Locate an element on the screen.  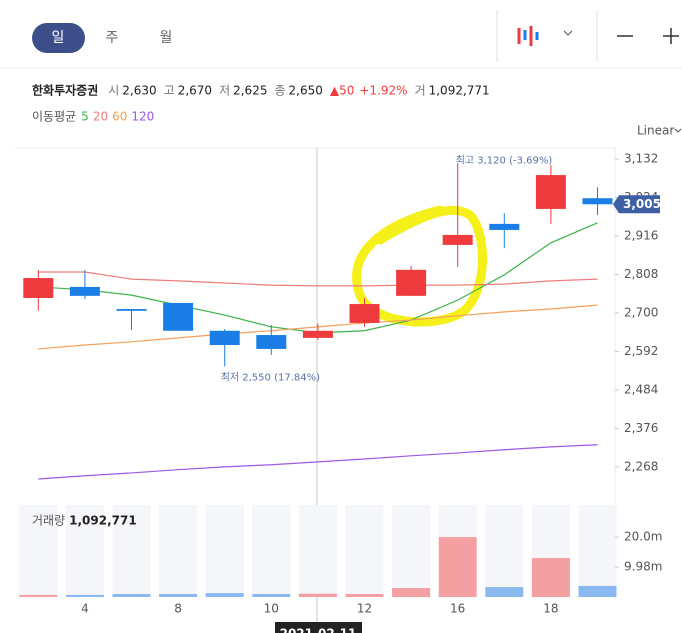
tab: 주 is located at coordinates (112, 38).